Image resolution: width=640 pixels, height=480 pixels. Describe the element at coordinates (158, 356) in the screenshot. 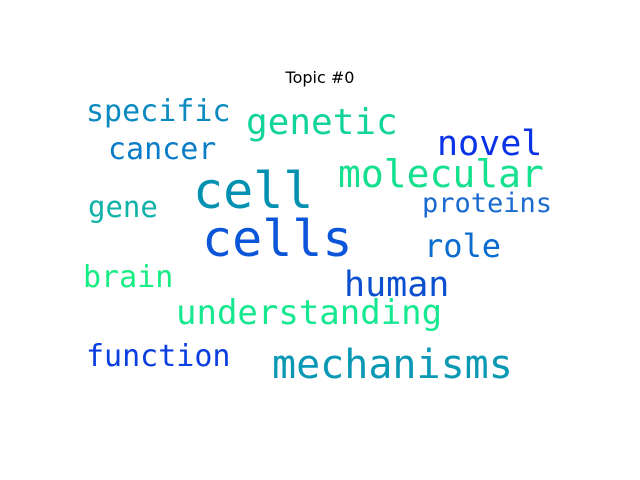

I see `word-function: function` at that location.